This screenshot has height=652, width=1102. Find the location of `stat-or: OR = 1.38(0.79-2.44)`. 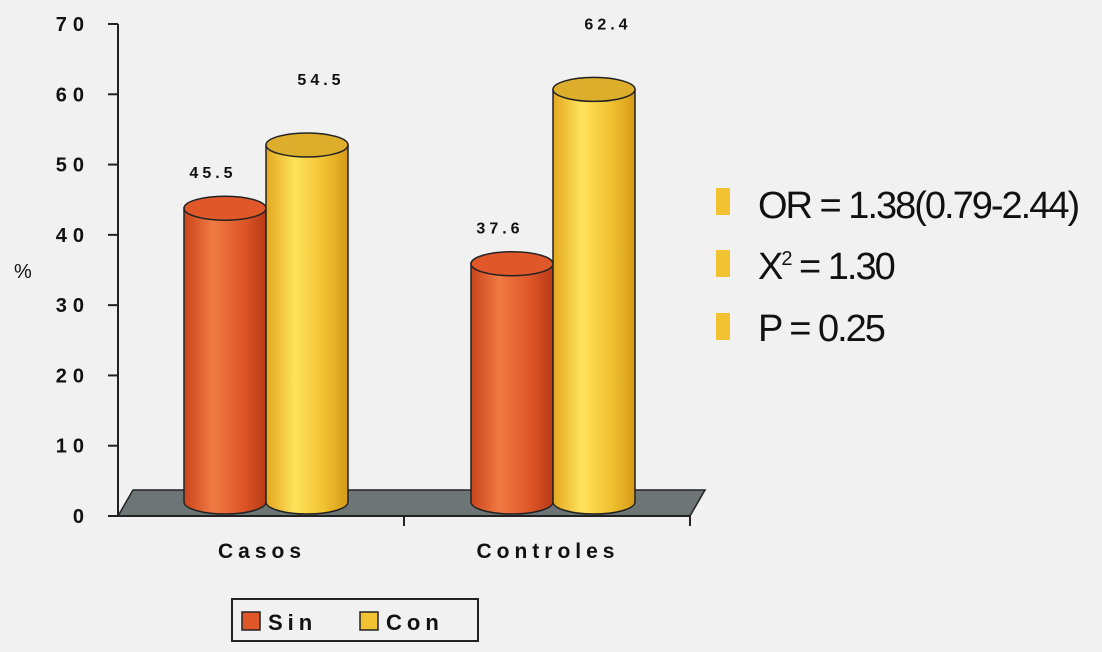

stat-or: OR = 1.38(0.79-2.44) is located at coordinates (918, 206).